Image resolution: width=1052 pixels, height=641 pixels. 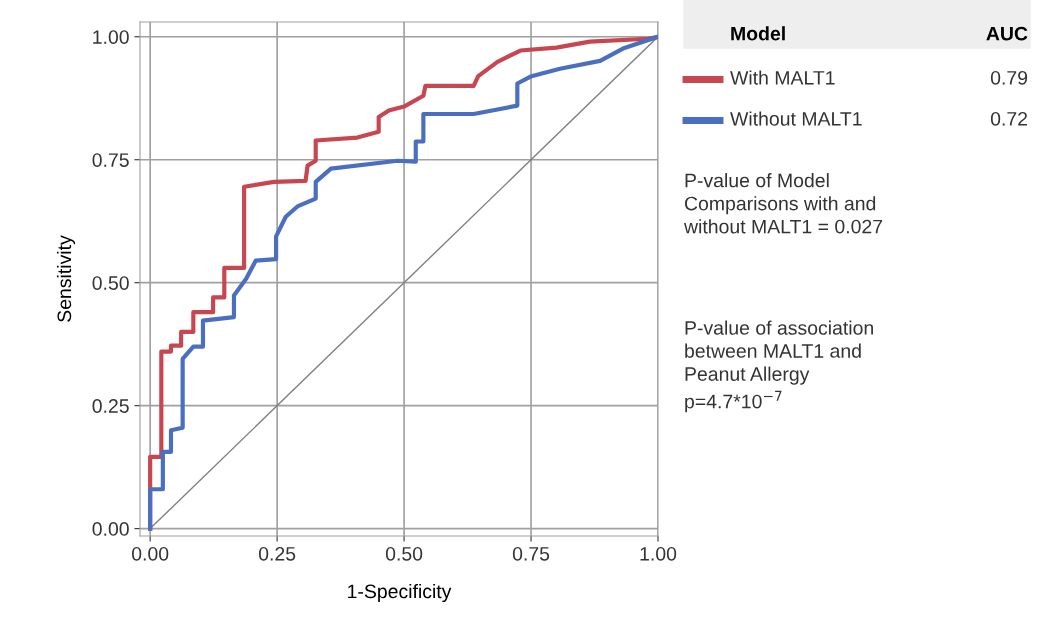 I want to click on legend-title: Model, so click(x=758, y=33).